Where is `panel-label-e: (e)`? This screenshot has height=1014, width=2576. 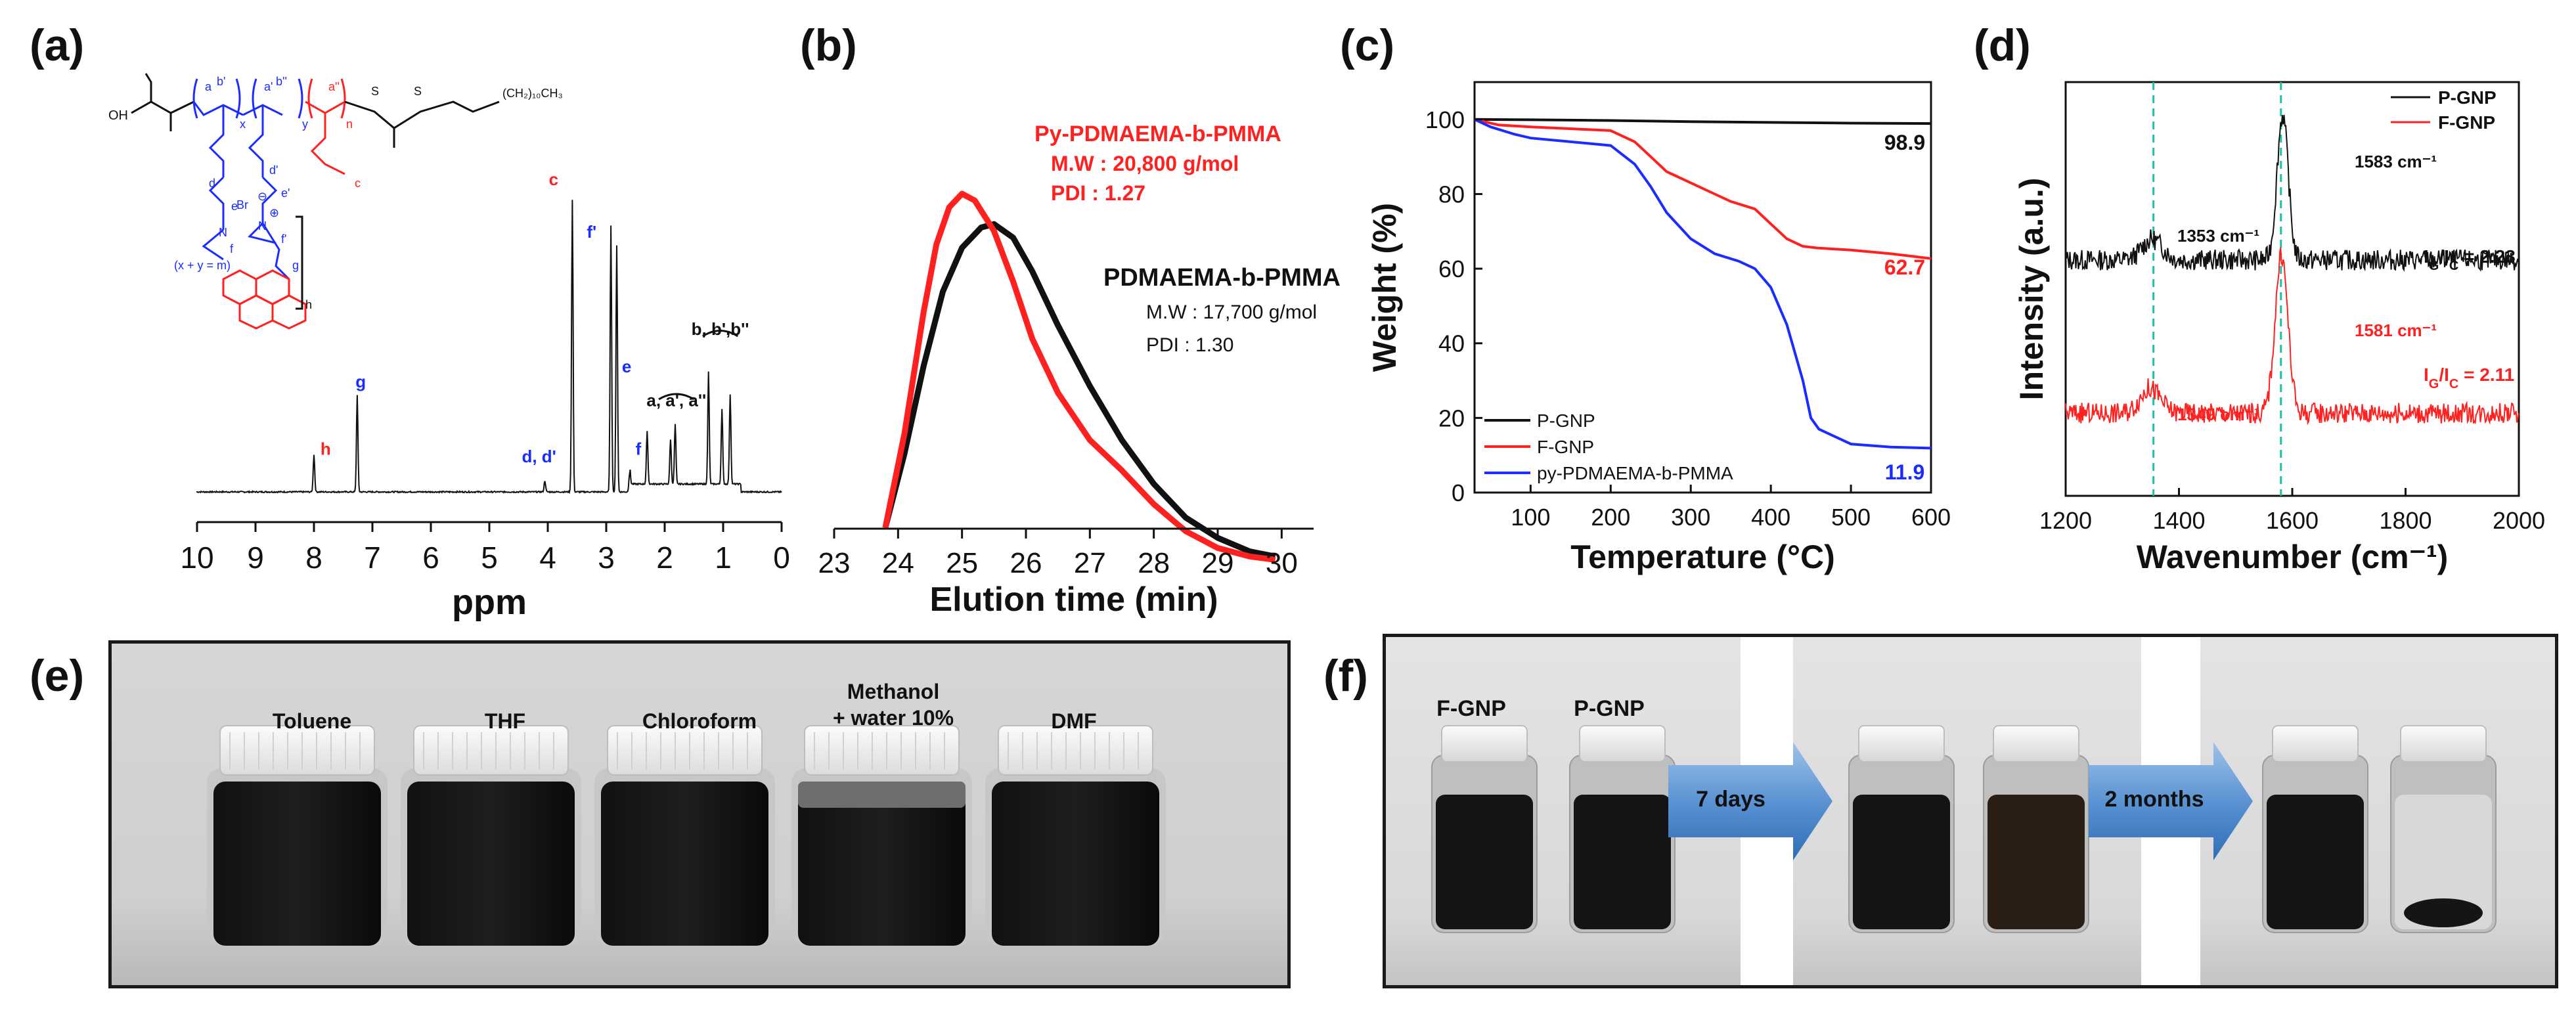 panel-label-e: (e) is located at coordinates (57, 676).